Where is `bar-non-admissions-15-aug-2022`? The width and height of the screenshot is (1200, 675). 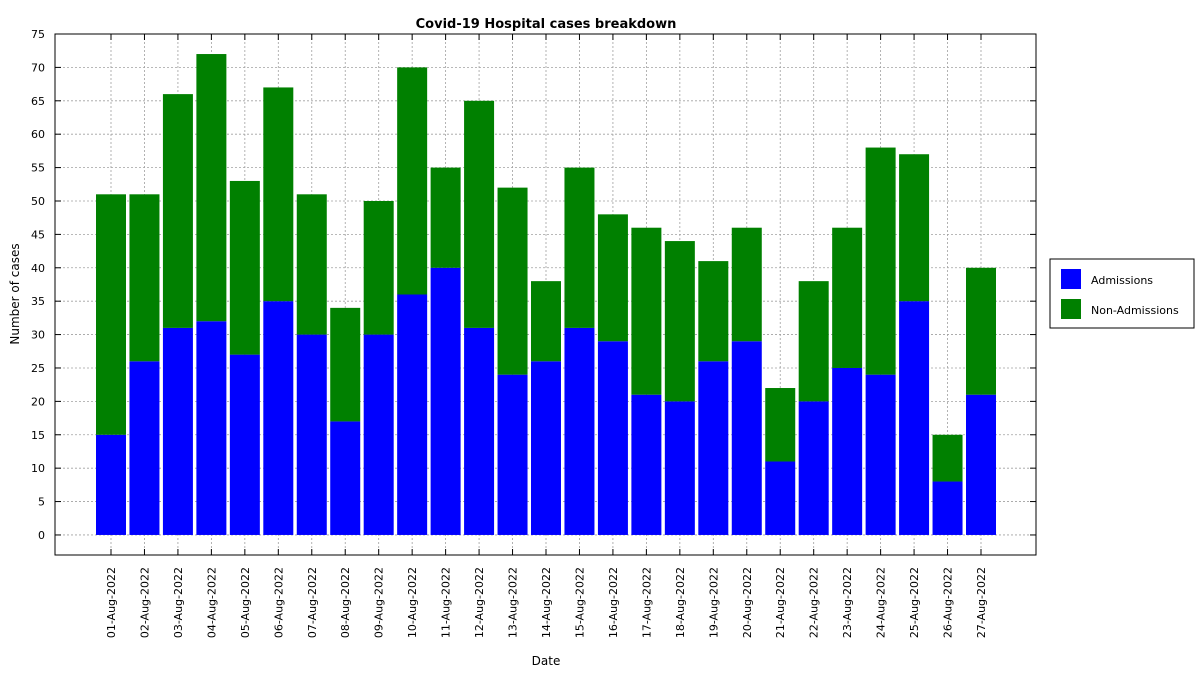 bar-non-admissions-15-aug-2022 is located at coordinates (579, 247).